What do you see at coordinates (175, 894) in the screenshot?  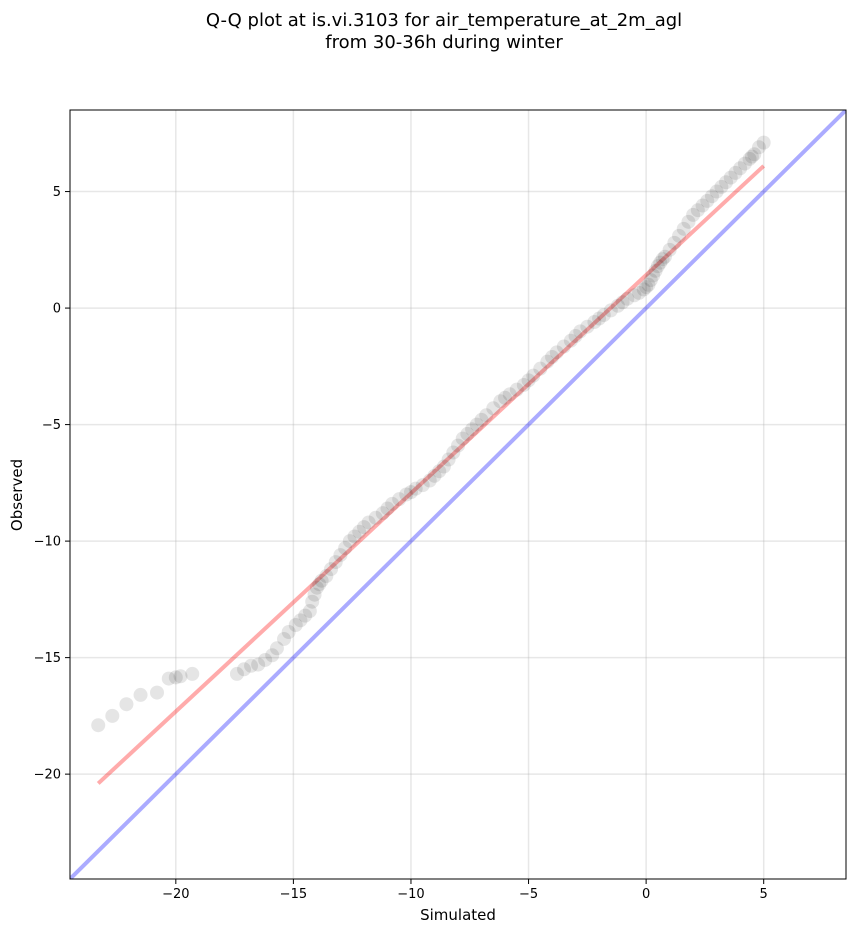 I see `x-tick-label-0: −20` at bounding box center [175, 894].